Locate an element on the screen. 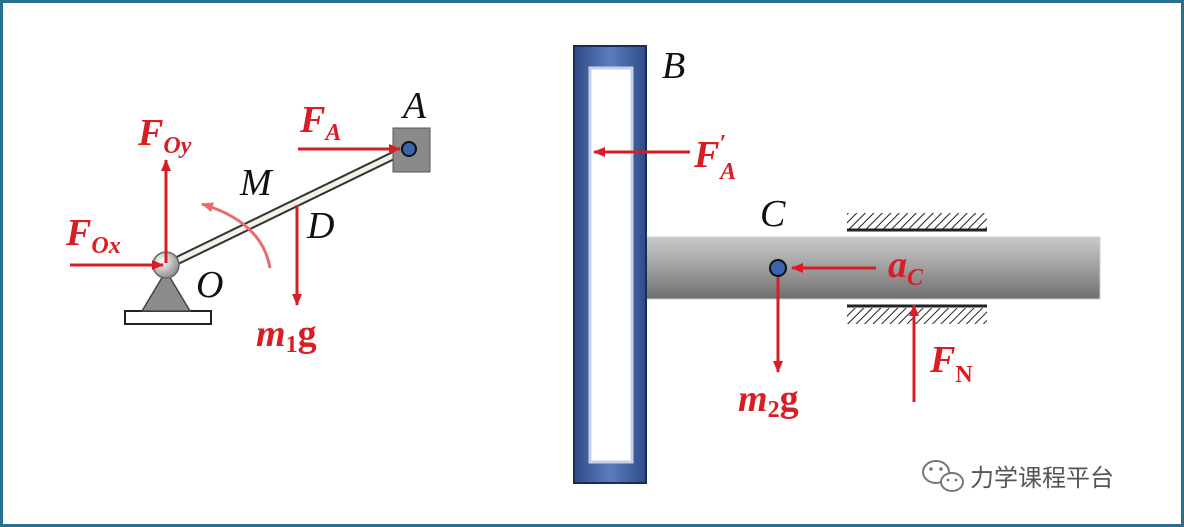 The height and width of the screenshot is (527, 1184). watermark: 力学课程平台 is located at coordinates (1018, 476).